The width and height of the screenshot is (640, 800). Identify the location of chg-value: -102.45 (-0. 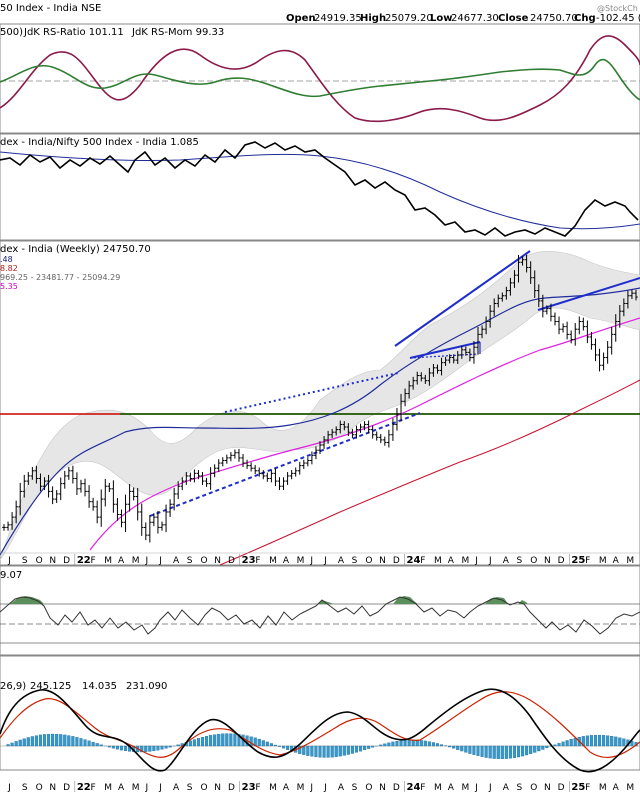
(618, 18).